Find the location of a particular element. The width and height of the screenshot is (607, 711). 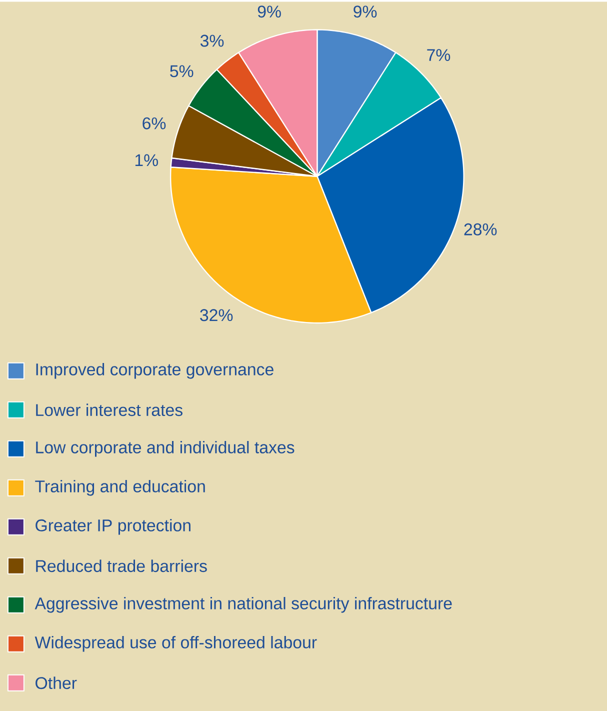

legend-label: Improved corporate governance is located at coordinates (155, 370).